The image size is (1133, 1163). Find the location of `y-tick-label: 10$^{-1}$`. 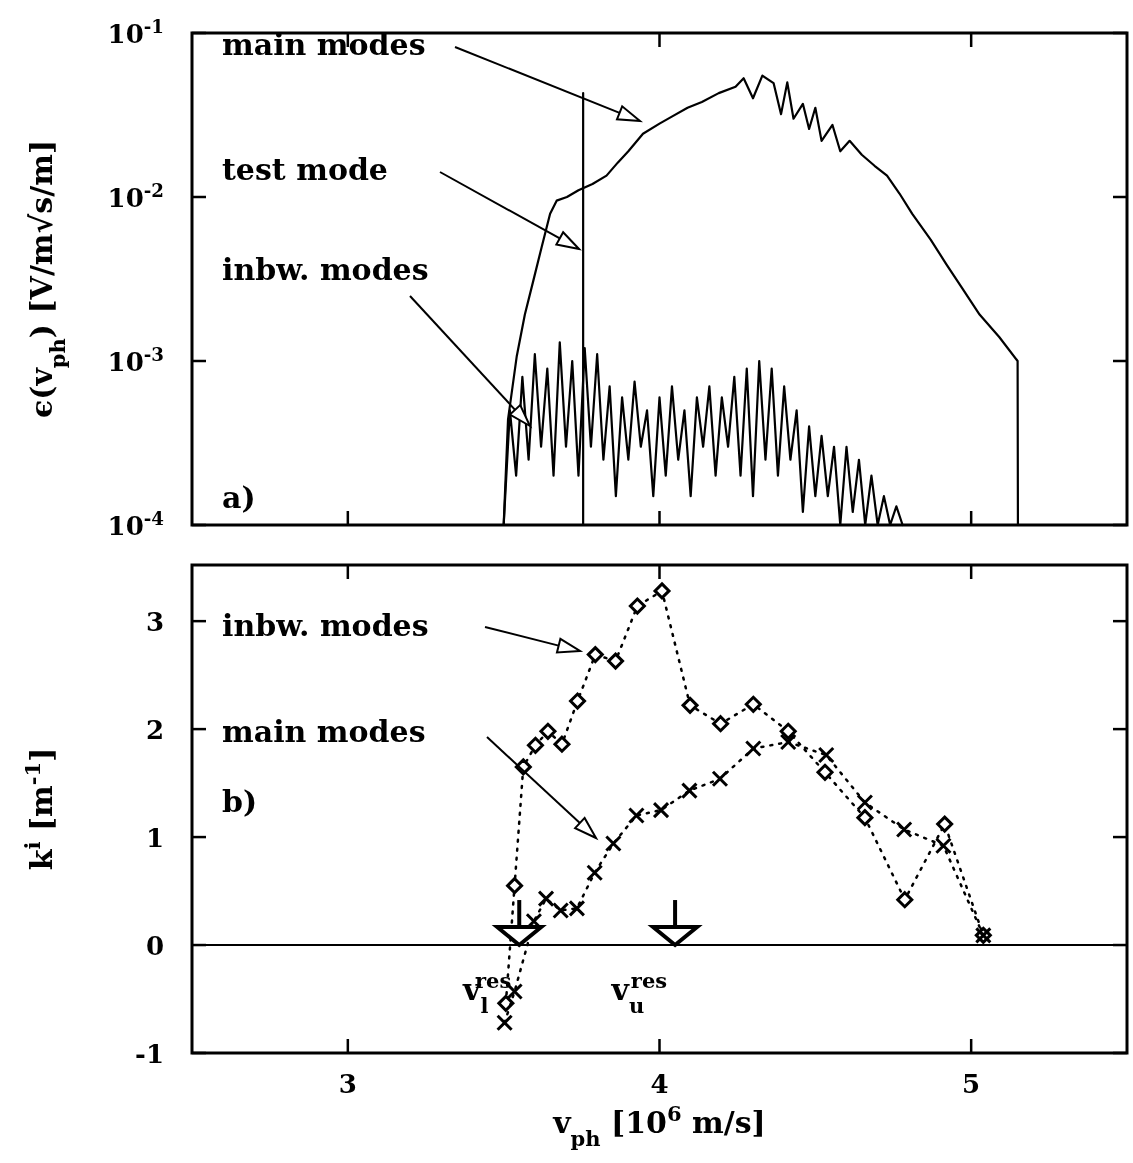

y-tick-label: 10$^{-1}$ is located at coordinates (135, 32).